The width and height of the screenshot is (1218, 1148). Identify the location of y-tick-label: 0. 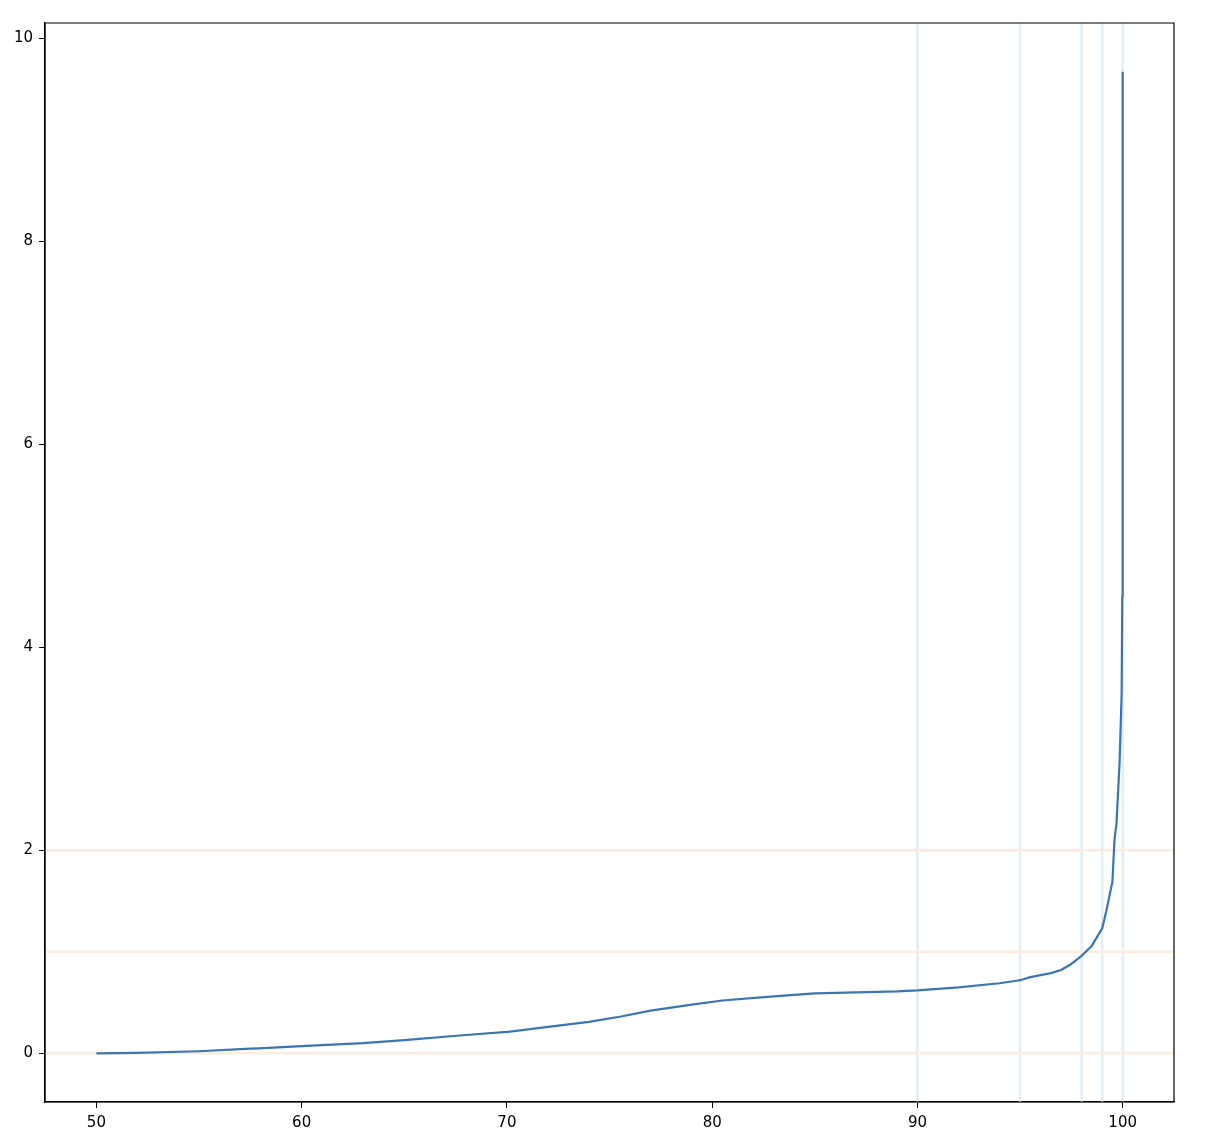
(28, 1052).